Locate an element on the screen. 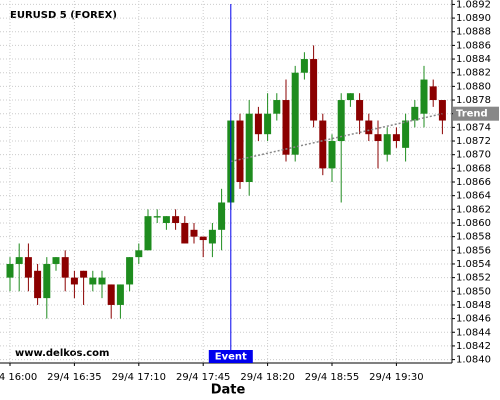 The height and width of the screenshot is (400, 500). y-tick-label: 1.0888 is located at coordinates (473, 32).